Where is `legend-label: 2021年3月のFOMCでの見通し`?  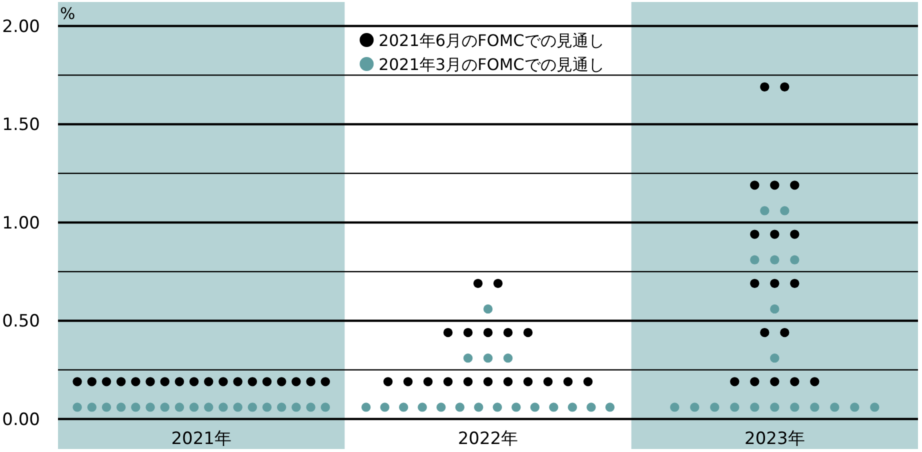
legend-label: 2021年3月のFOMCでの見通し is located at coordinates (491, 64).